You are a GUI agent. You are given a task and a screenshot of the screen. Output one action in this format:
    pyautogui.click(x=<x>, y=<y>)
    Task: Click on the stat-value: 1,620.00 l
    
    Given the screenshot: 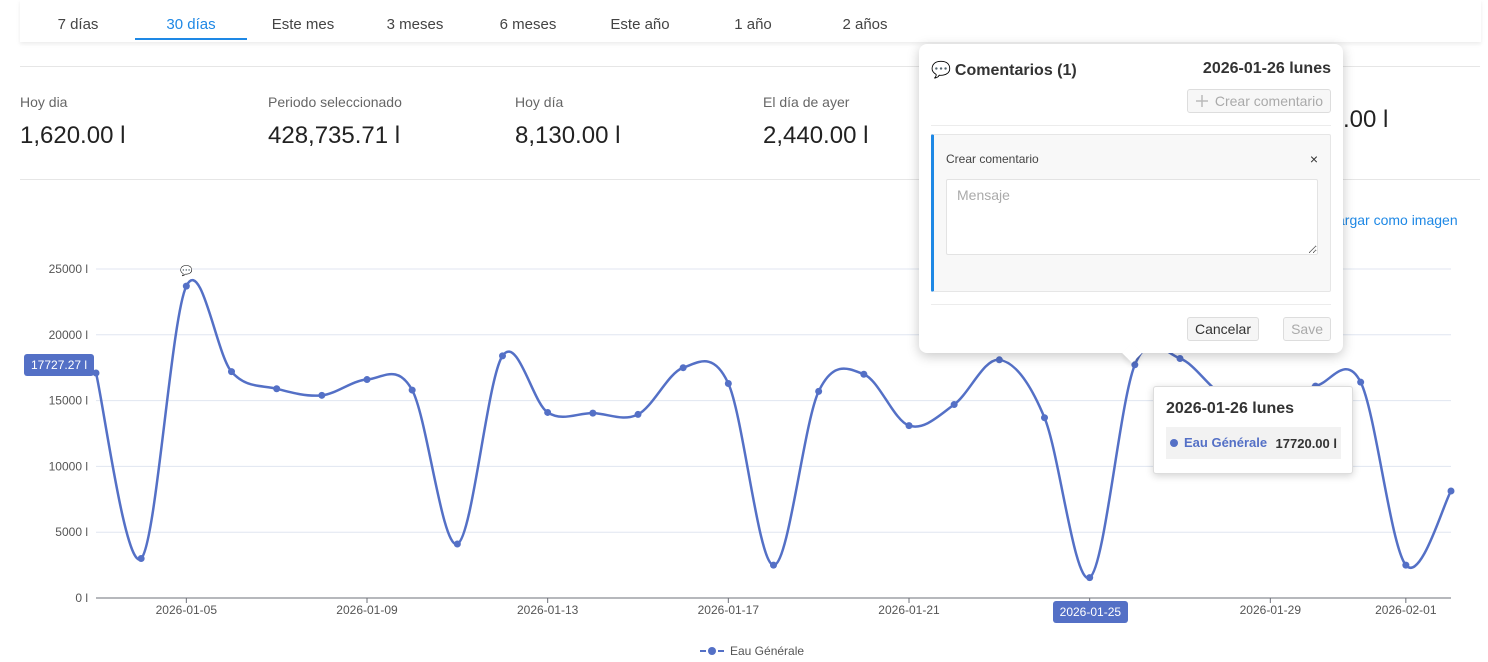 What is the action you would take?
    pyautogui.click(x=73, y=135)
    